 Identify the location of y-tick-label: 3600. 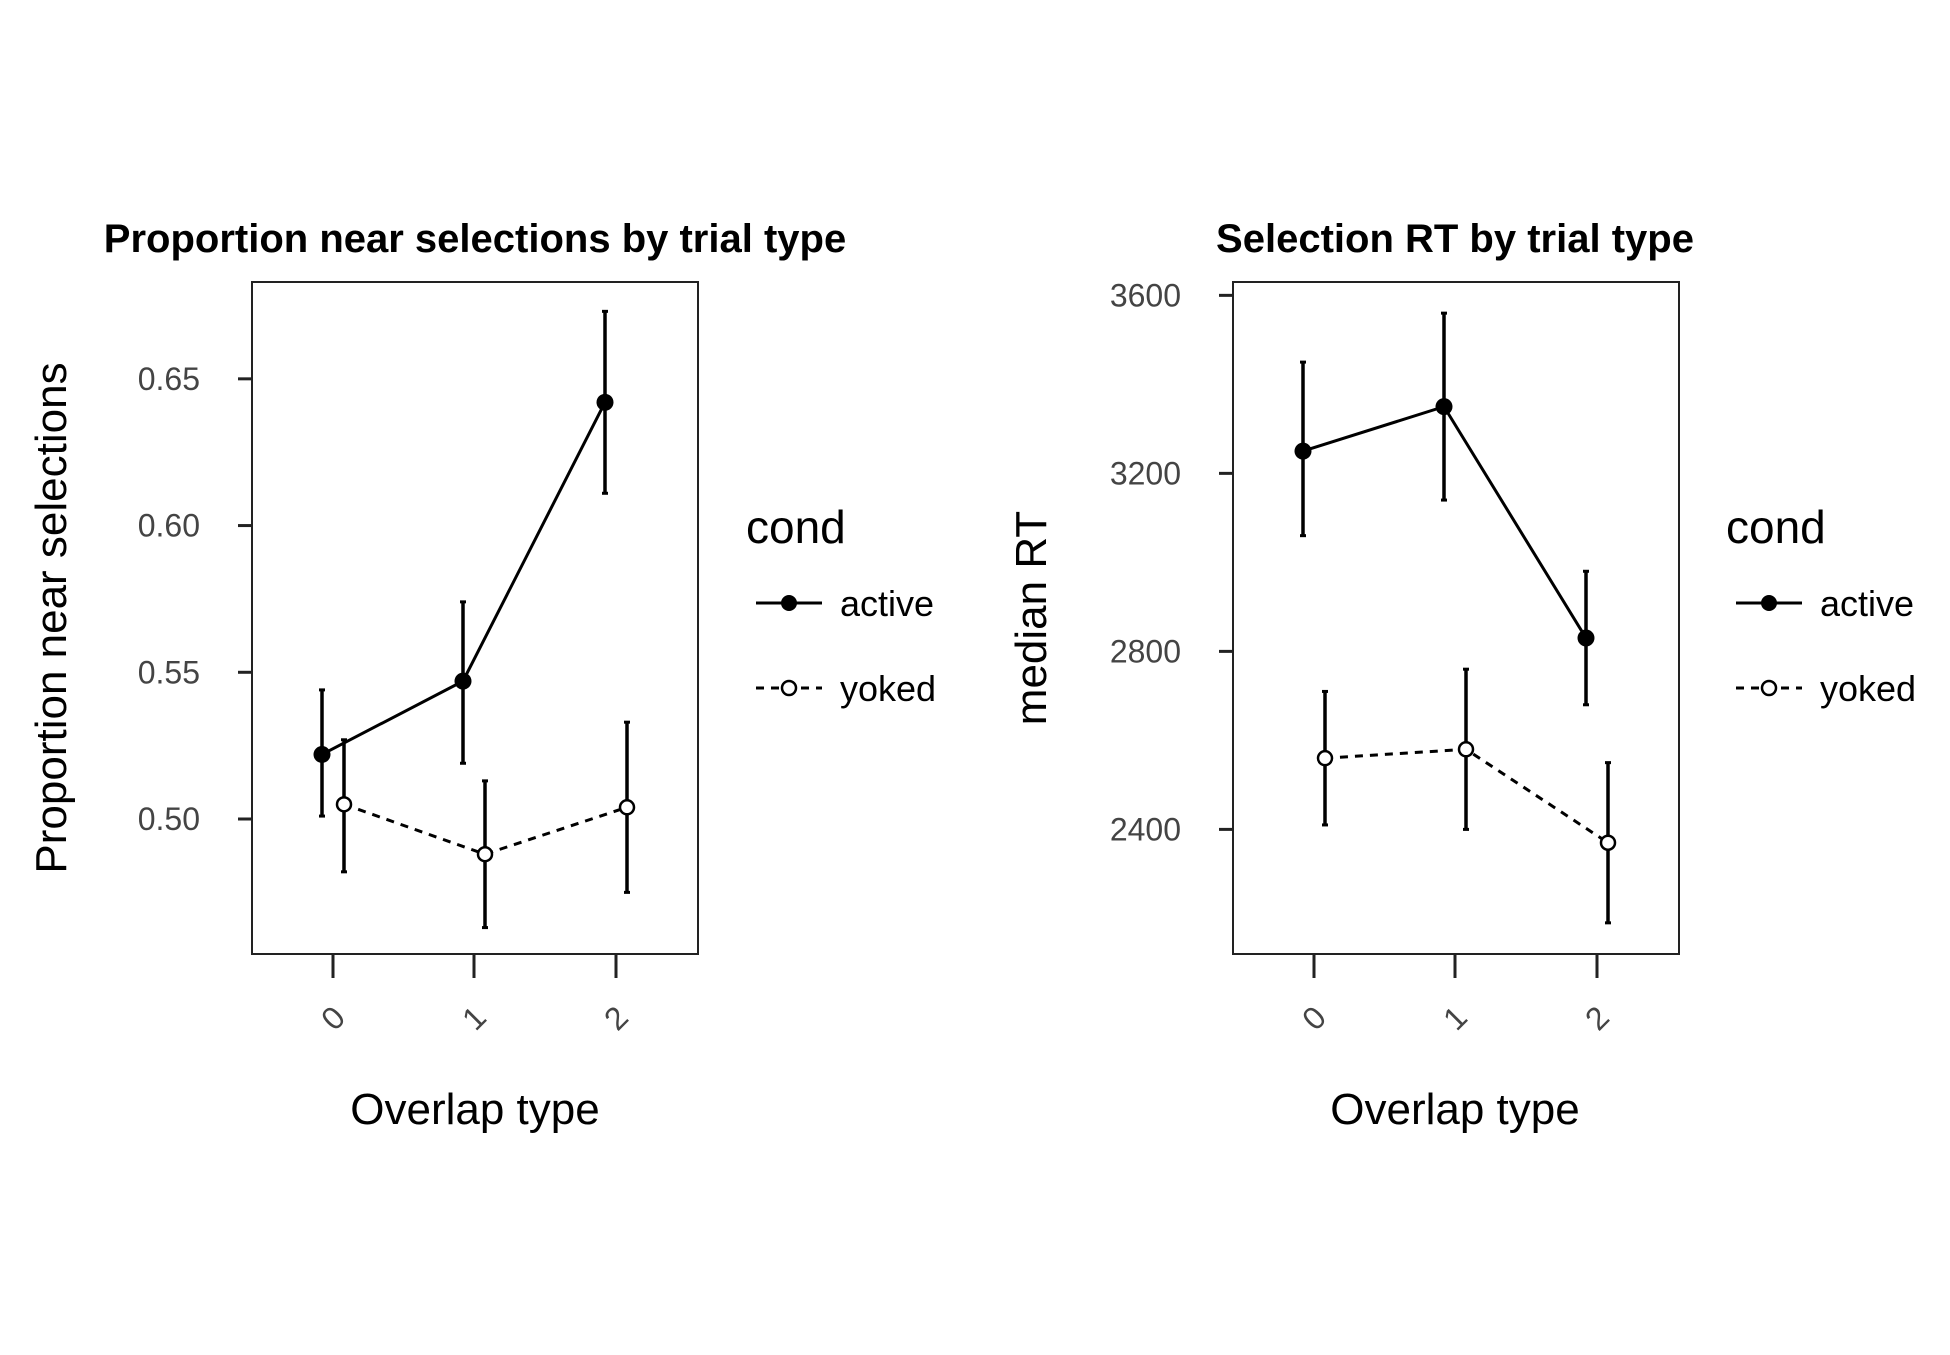
(1145, 295).